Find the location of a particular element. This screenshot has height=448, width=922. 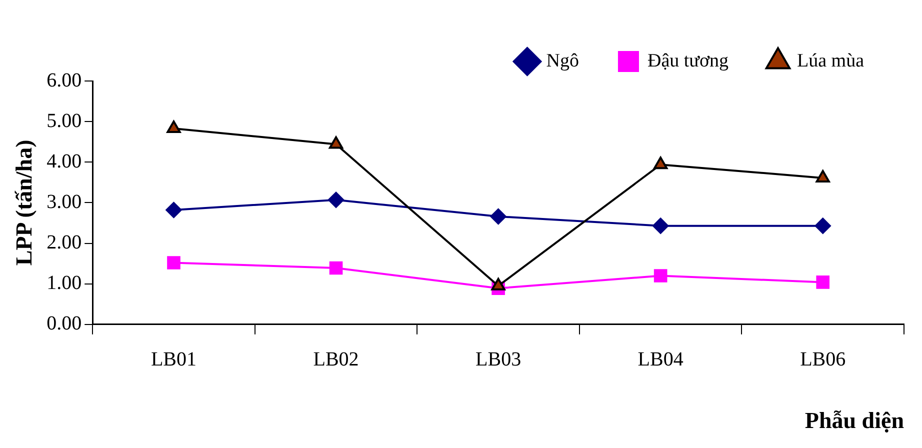

y-tick-label: 1.00 is located at coordinates (64, 283).